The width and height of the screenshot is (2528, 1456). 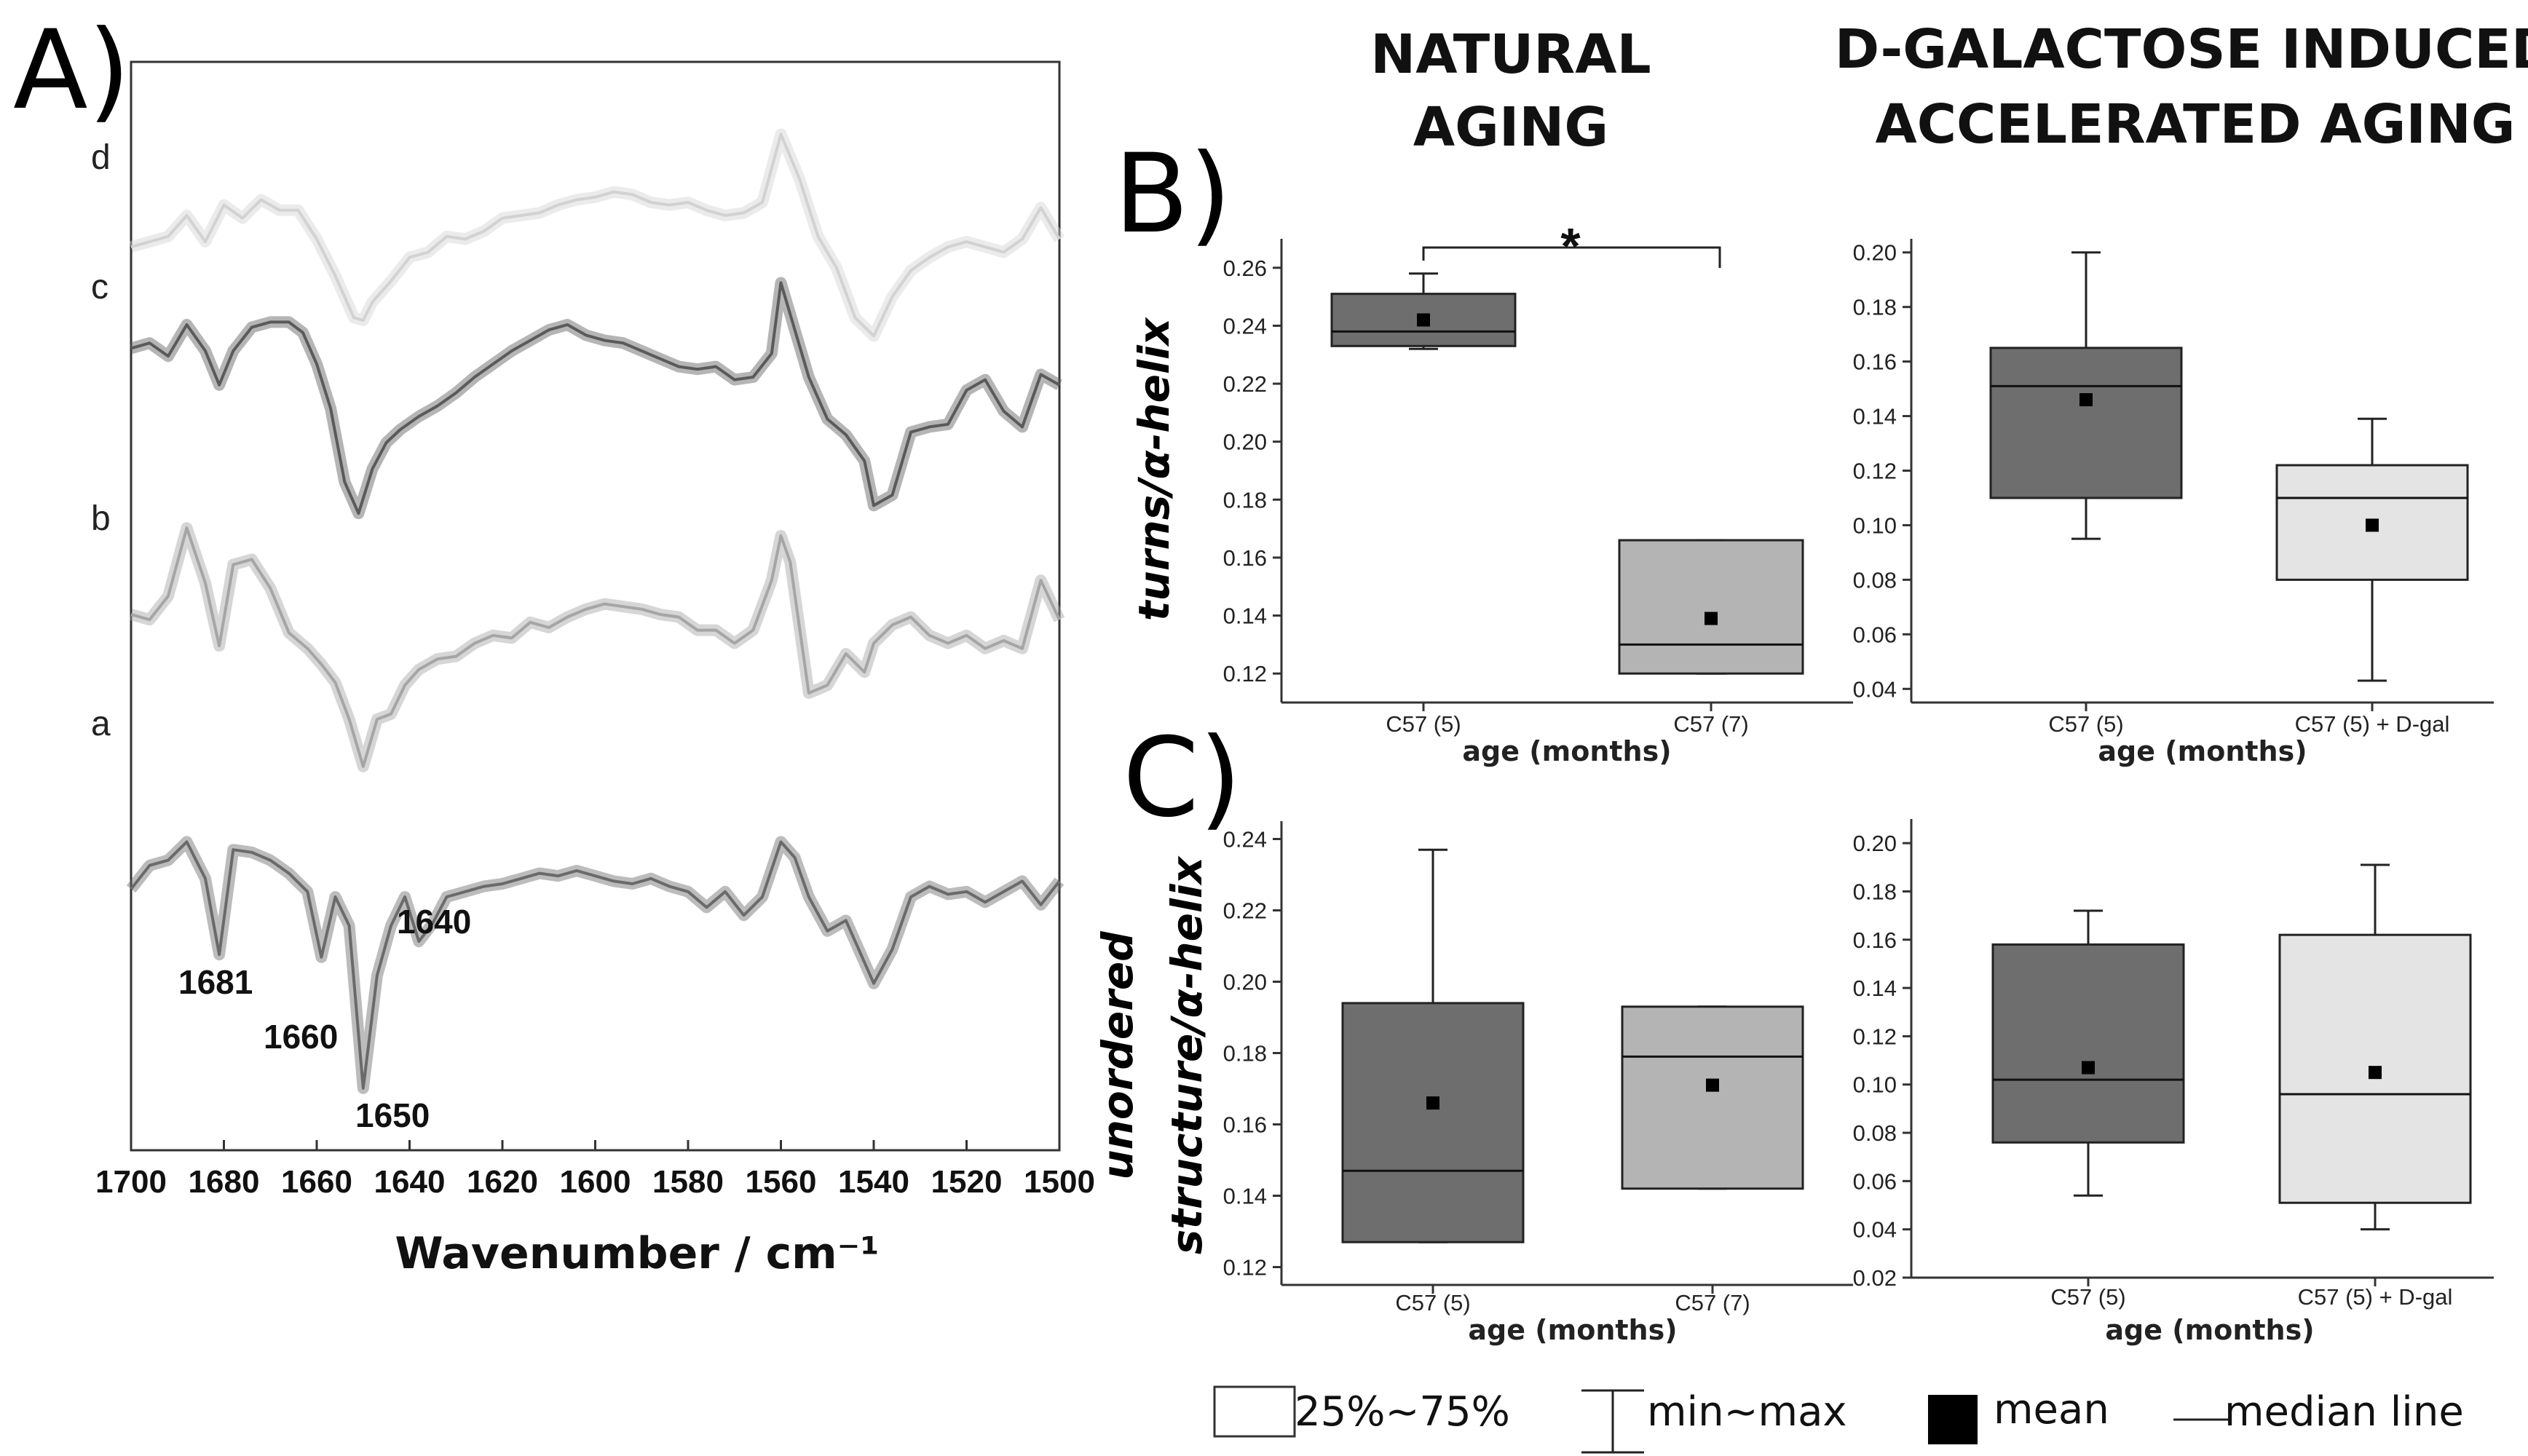 I want to click on ftir-x-tick-label-1580: 1580, so click(x=688, y=1182).